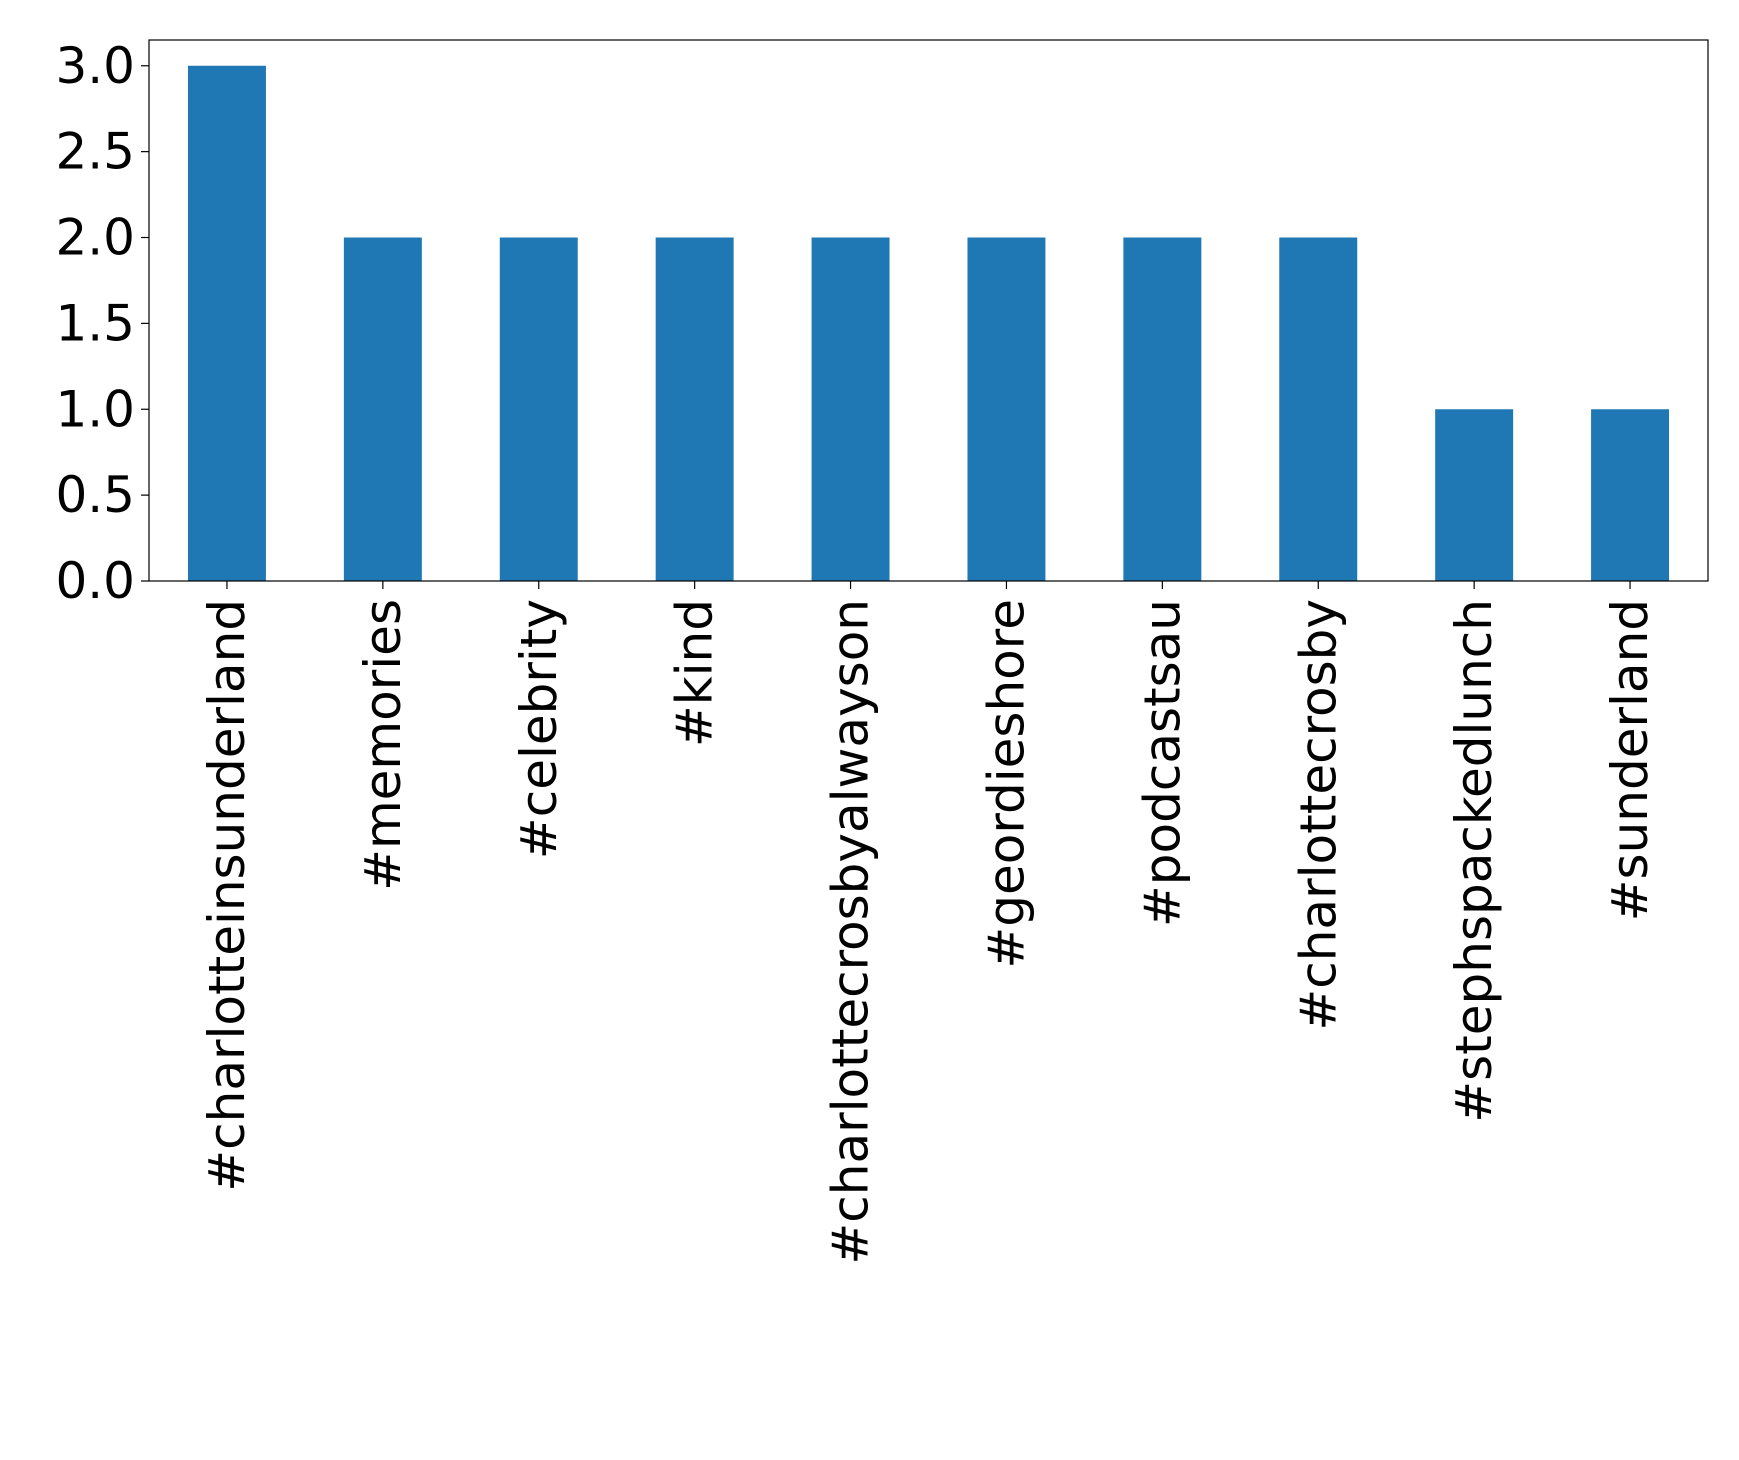 The height and width of the screenshot is (1460, 1739). What do you see at coordinates (695, 673) in the screenshot?
I see `x-tick-label: #kind` at bounding box center [695, 673].